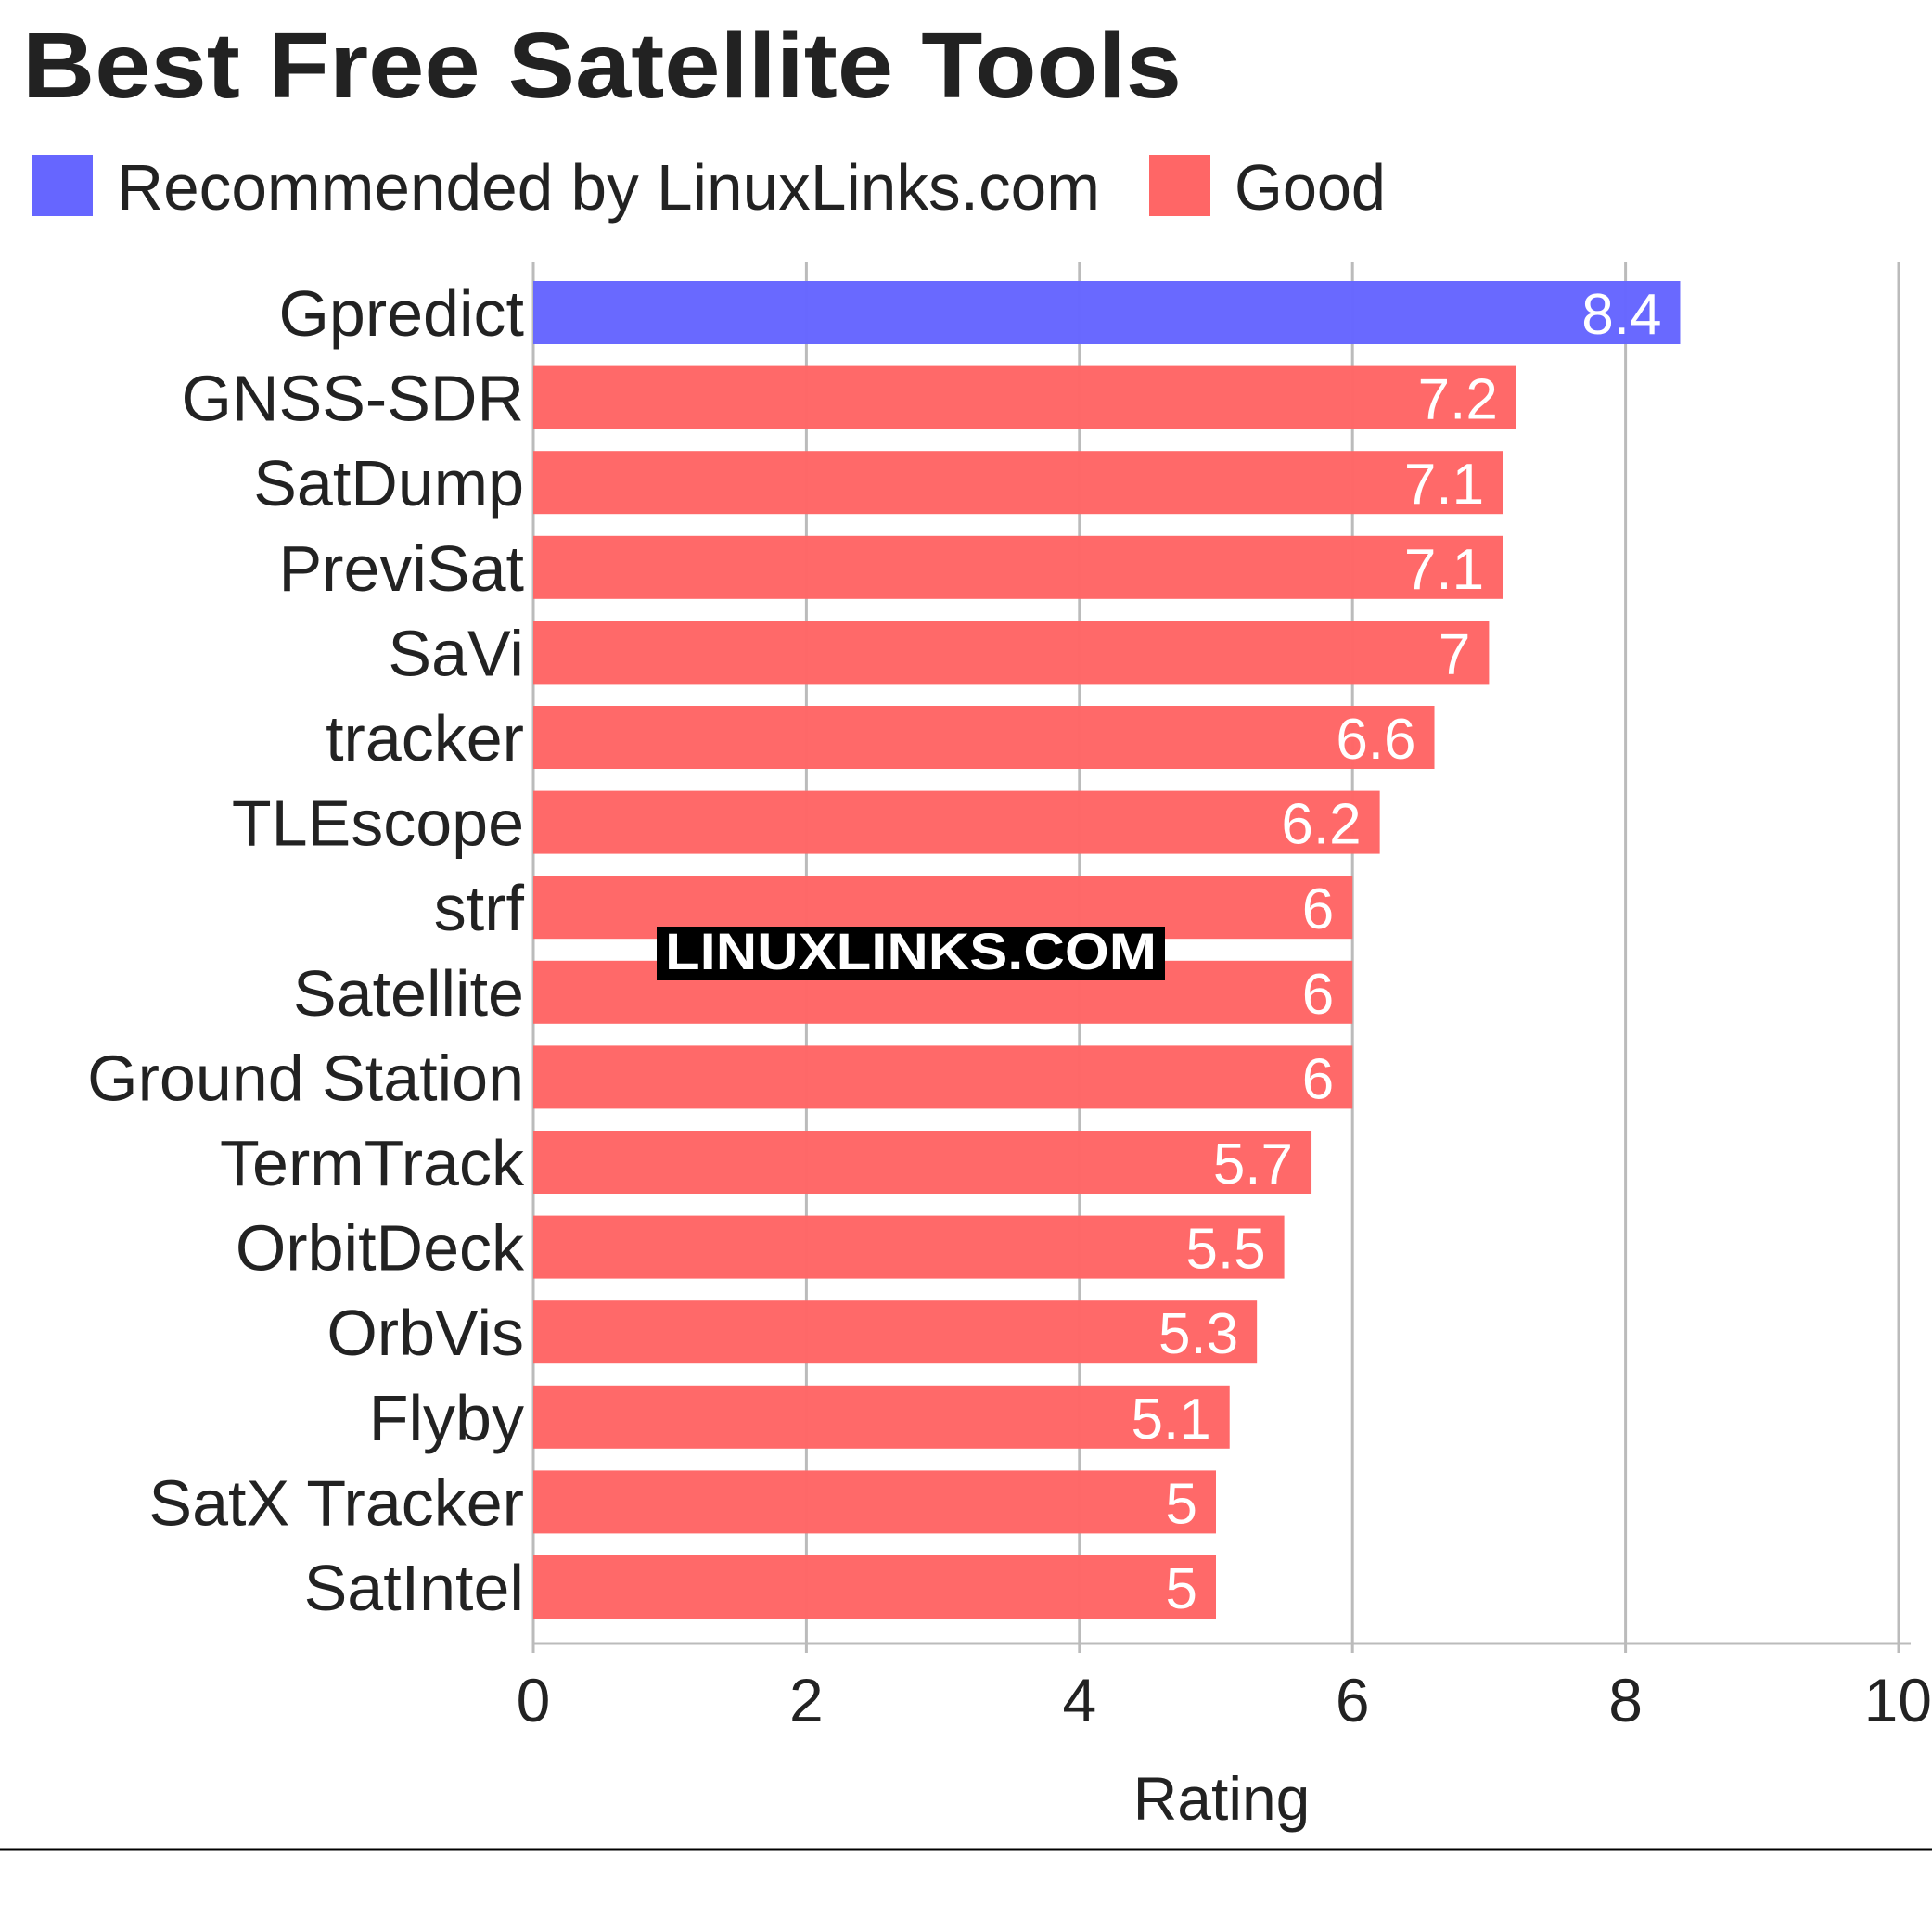 The image size is (1932, 1932). Describe the element at coordinates (1898, 1700) in the screenshot. I see `x-tick-label: 10` at that location.